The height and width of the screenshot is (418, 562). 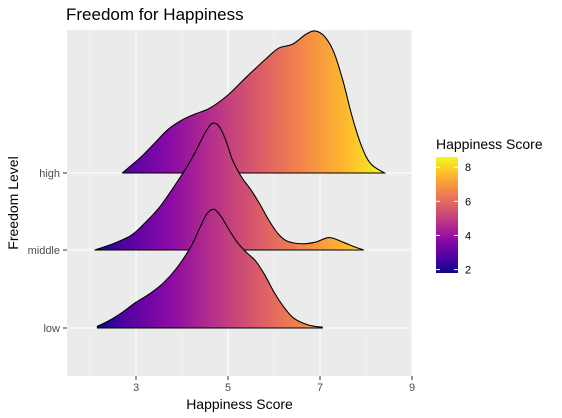 What do you see at coordinates (468, 168) in the screenshot?
I see `legend-tick-label: 8` at bounding box center [468, 168].